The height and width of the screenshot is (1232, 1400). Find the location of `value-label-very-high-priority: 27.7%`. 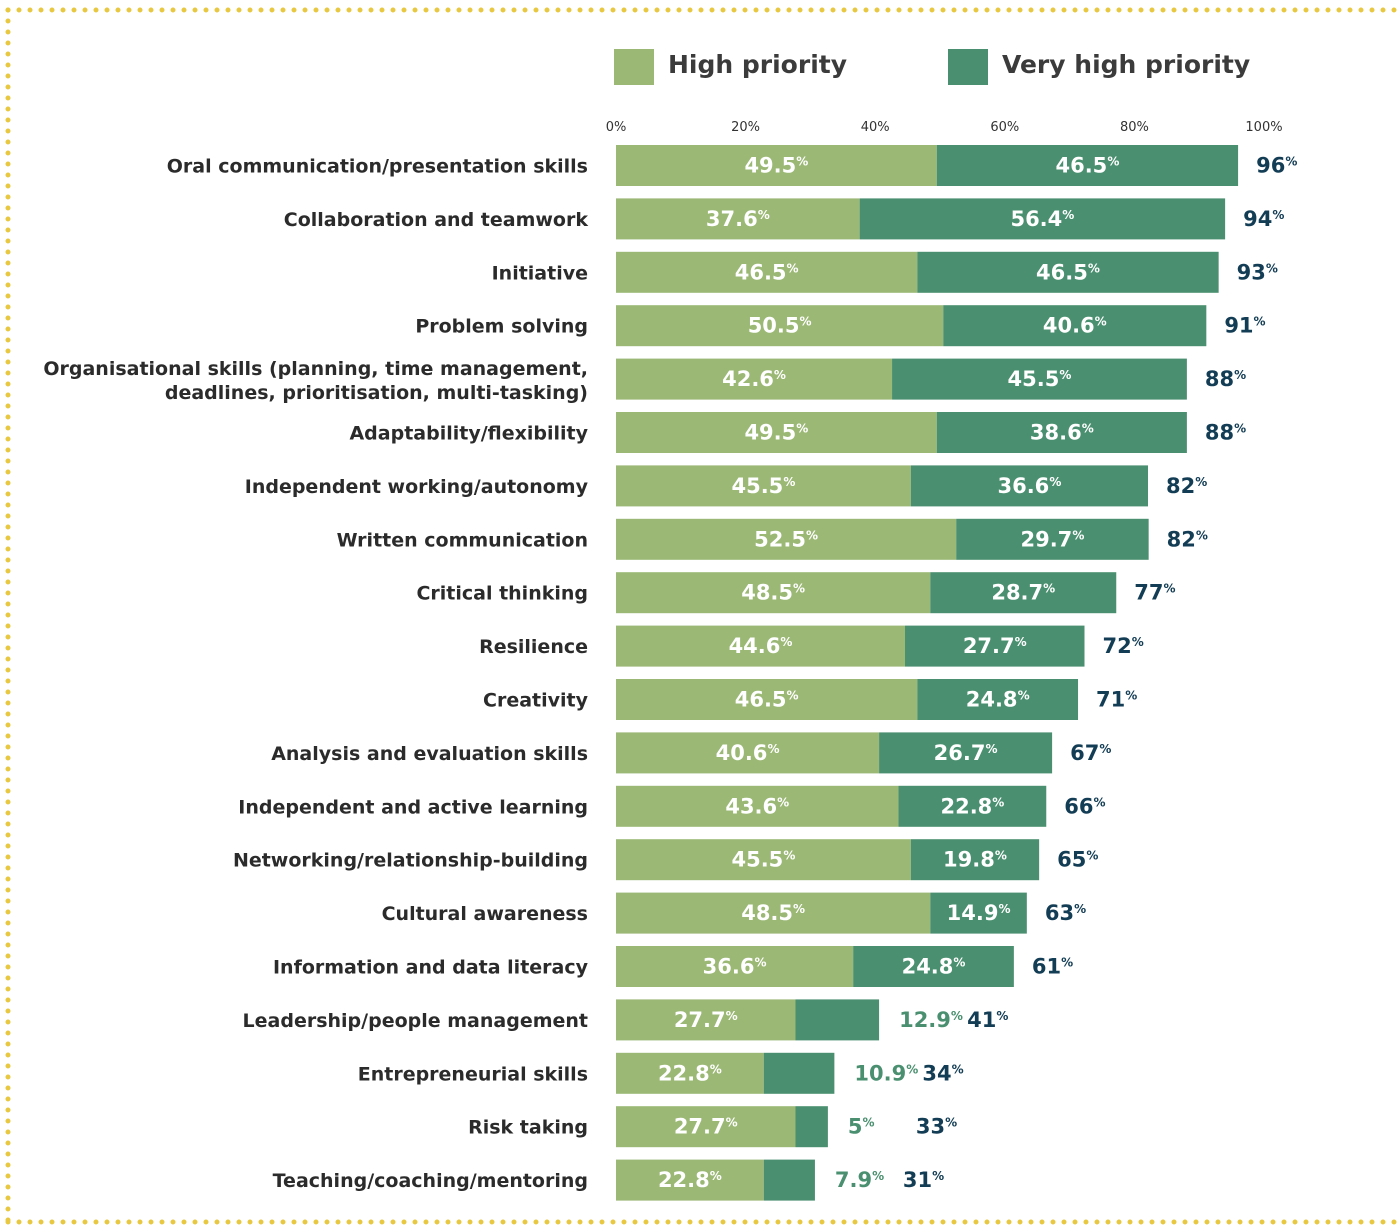

value-label-very-high-priority: 27.7% is located at coordinates (995, 646).